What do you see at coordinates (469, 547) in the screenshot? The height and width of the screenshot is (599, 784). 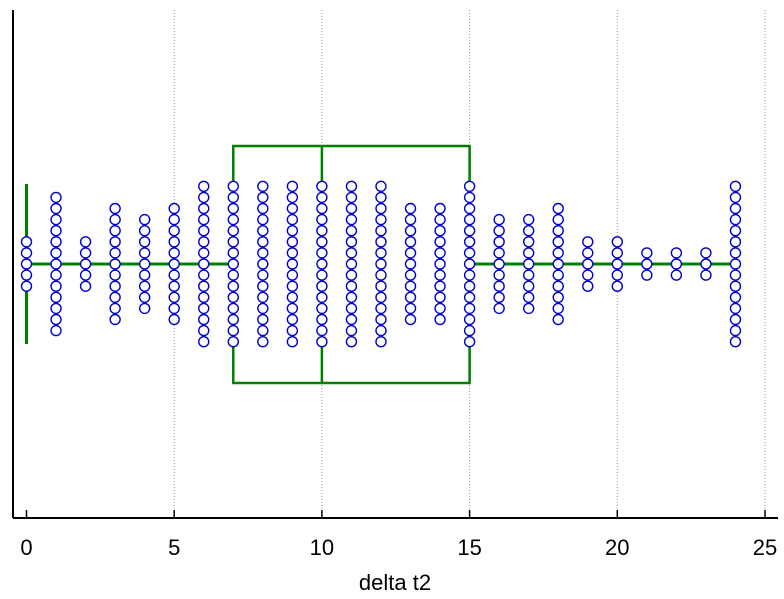 I see `x-tick-label: 15` at bounding box center [469, 547].